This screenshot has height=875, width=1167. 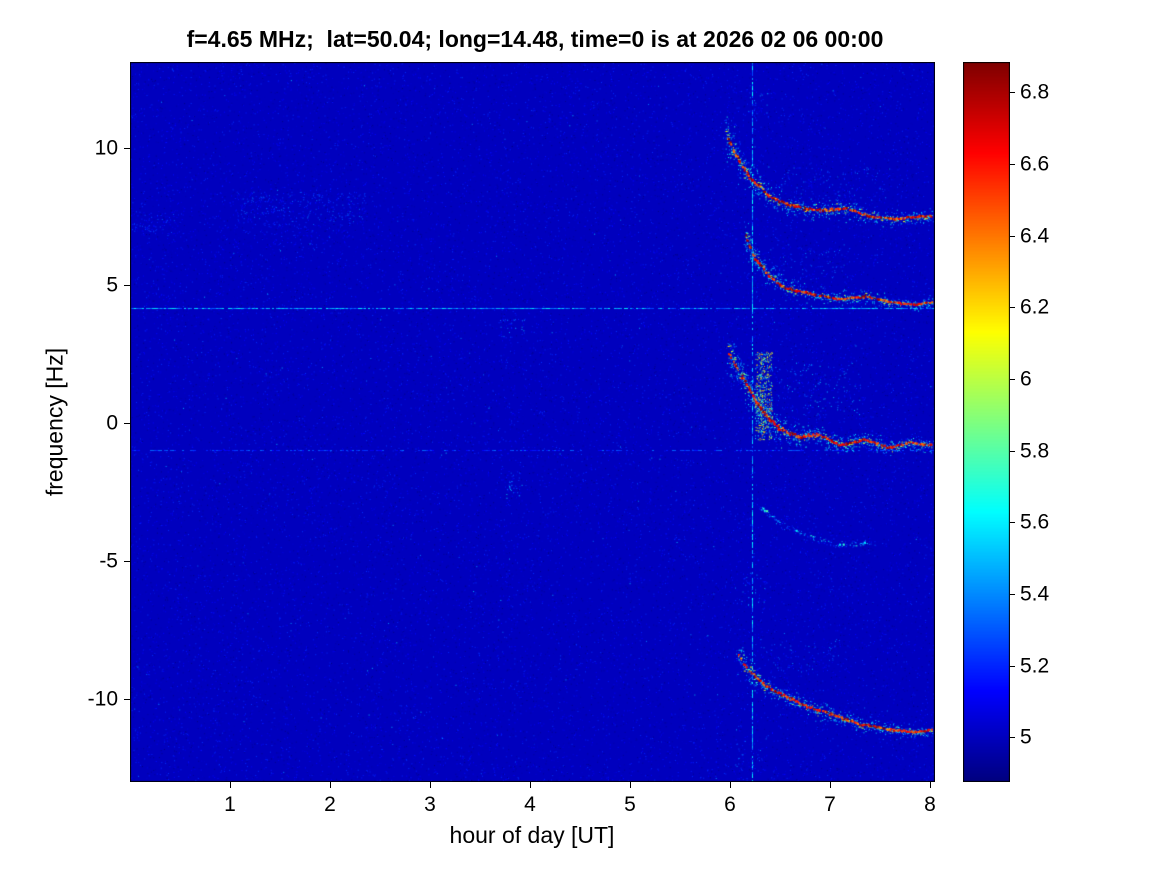 I want to click on y-tick-label: 5, so click(x=112, y=285).